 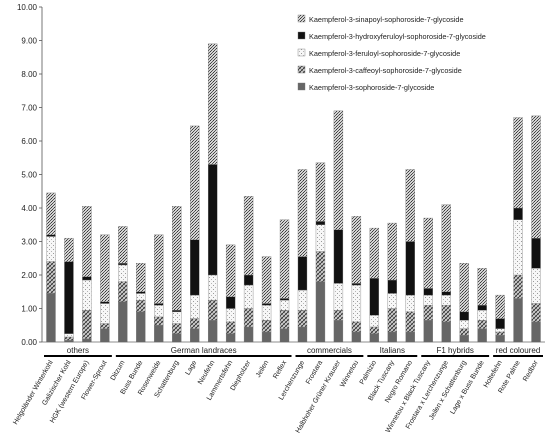 I want to click on y-tick-label: 7.00, so click(x=29, y=108).